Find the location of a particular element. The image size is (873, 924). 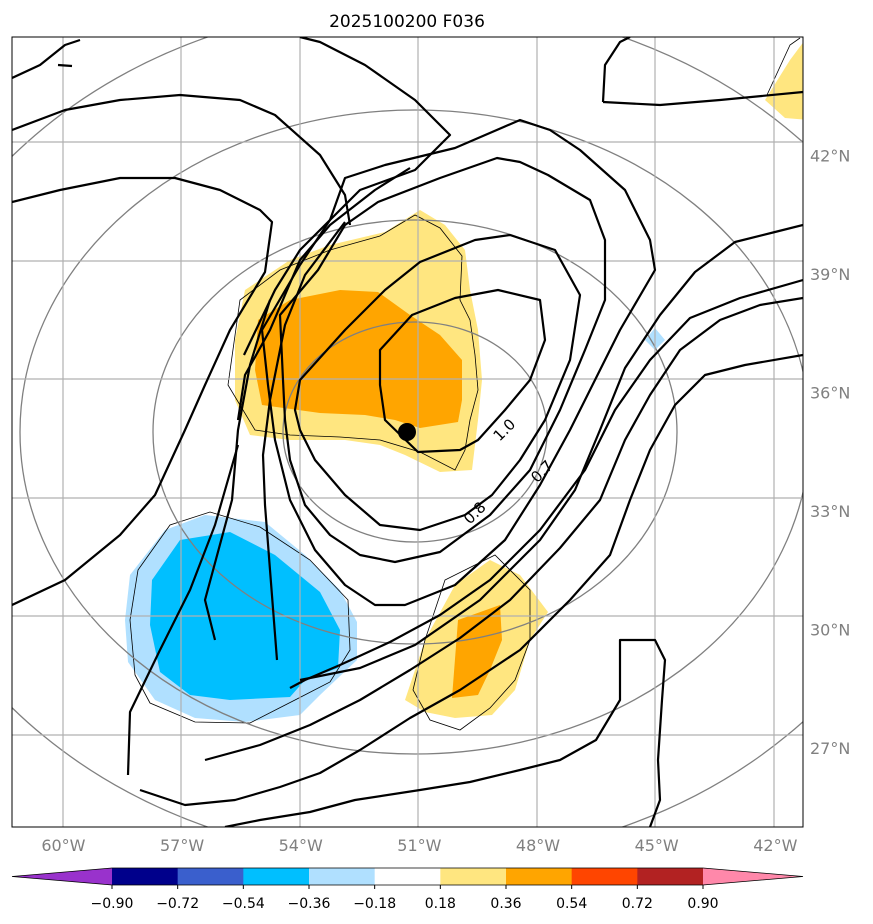

colorbar-extend-max is located at coordinates (753, 876).